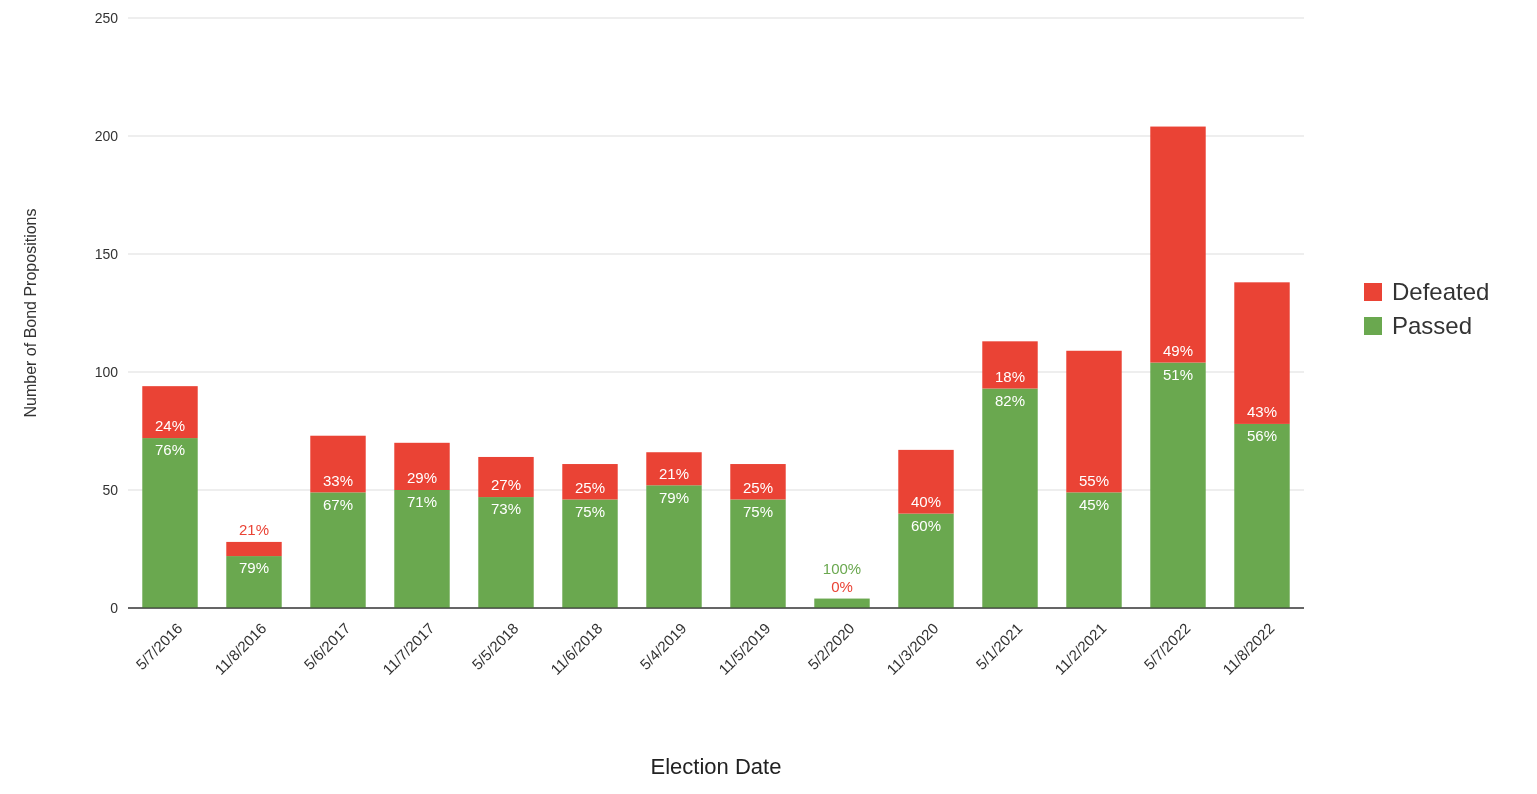 The image size is (1537, 794). I want to click on annotation: 82%, so click(1010, 400).